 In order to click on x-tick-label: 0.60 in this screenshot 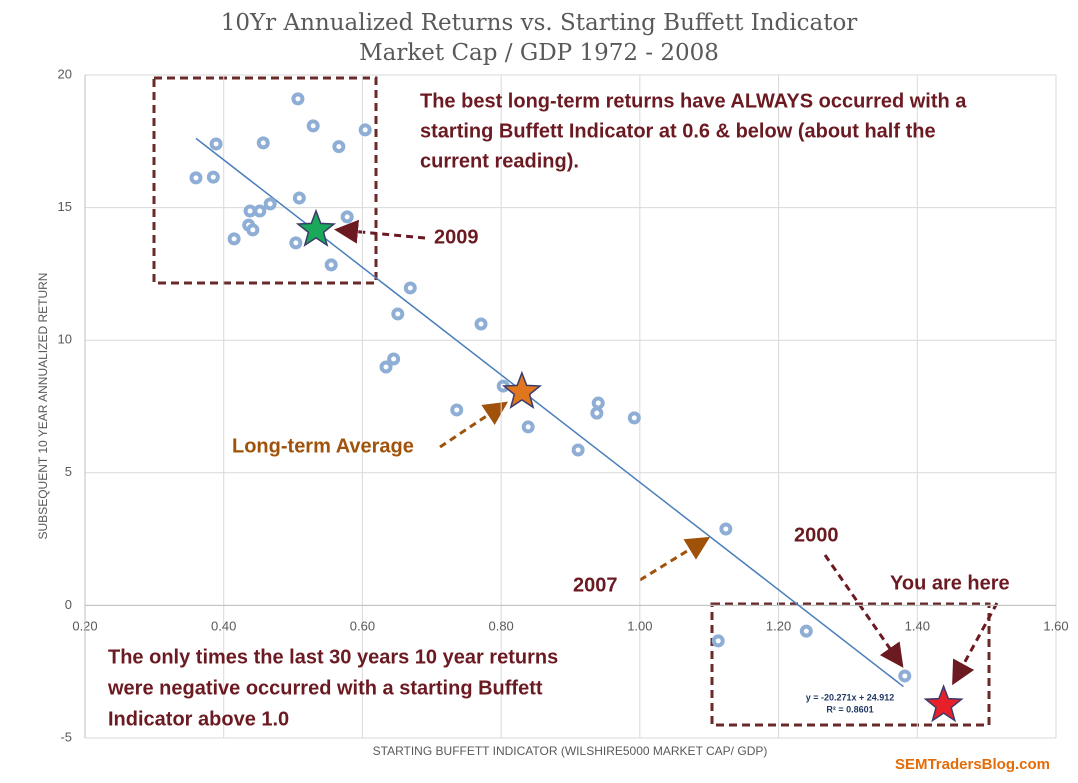, I will do `click(362, 625)`.